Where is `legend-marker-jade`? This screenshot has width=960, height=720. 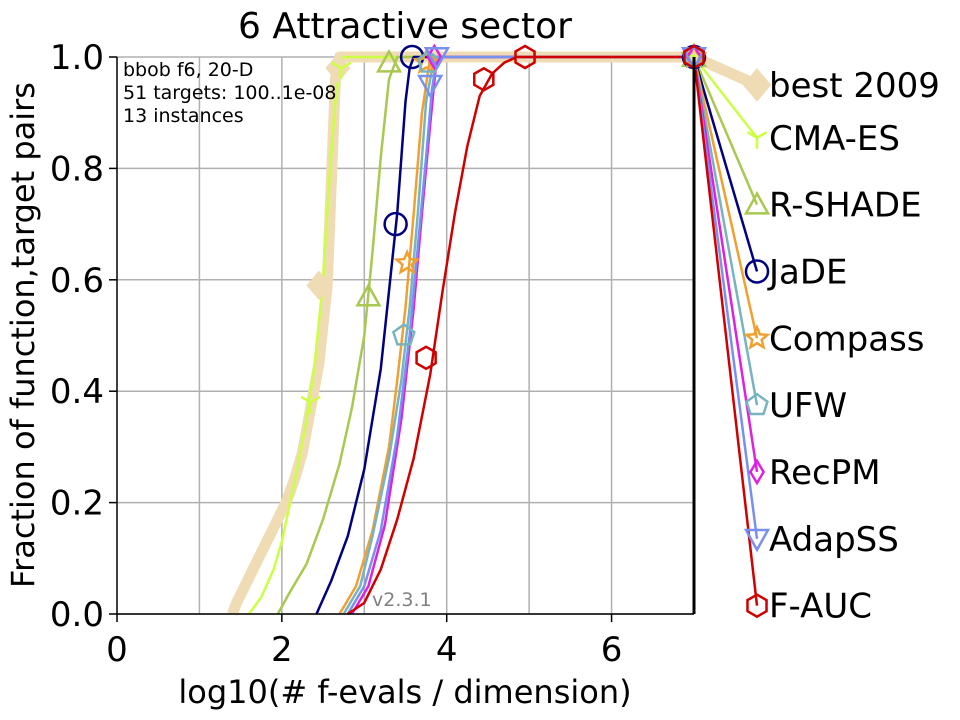
legend-marker-jade is located at coordinates (757, 271).